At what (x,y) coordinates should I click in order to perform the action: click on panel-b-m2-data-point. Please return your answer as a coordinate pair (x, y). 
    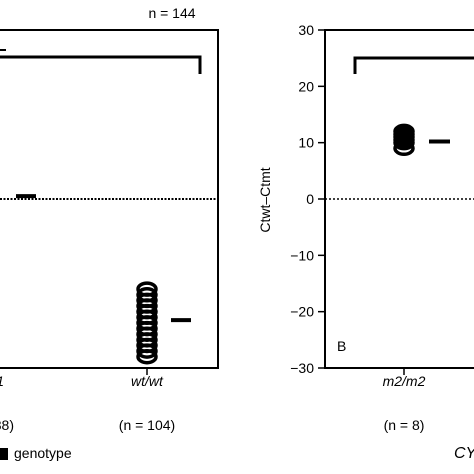
    Looking at the image, I should click on (404, 131).